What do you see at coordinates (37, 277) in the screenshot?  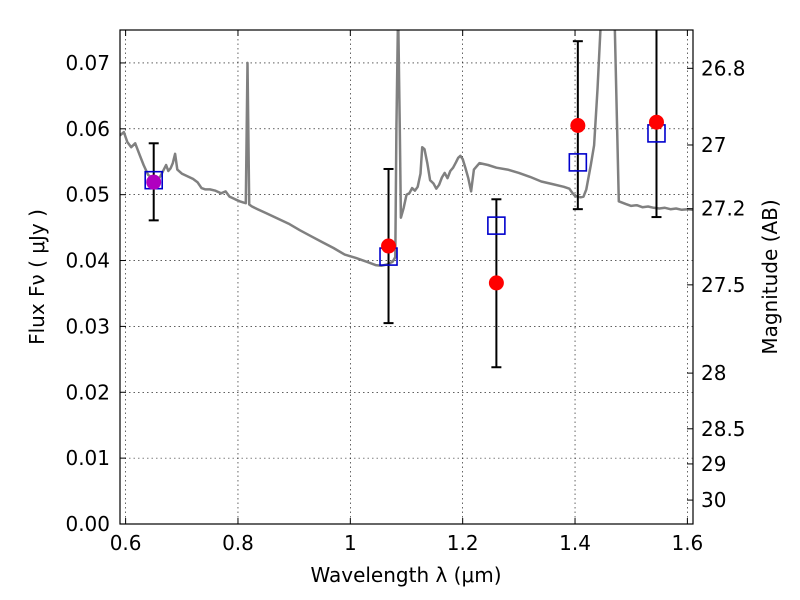 I see `y-axis-label: Flux Fν ( μJy )` at bounding box center [37, 277].